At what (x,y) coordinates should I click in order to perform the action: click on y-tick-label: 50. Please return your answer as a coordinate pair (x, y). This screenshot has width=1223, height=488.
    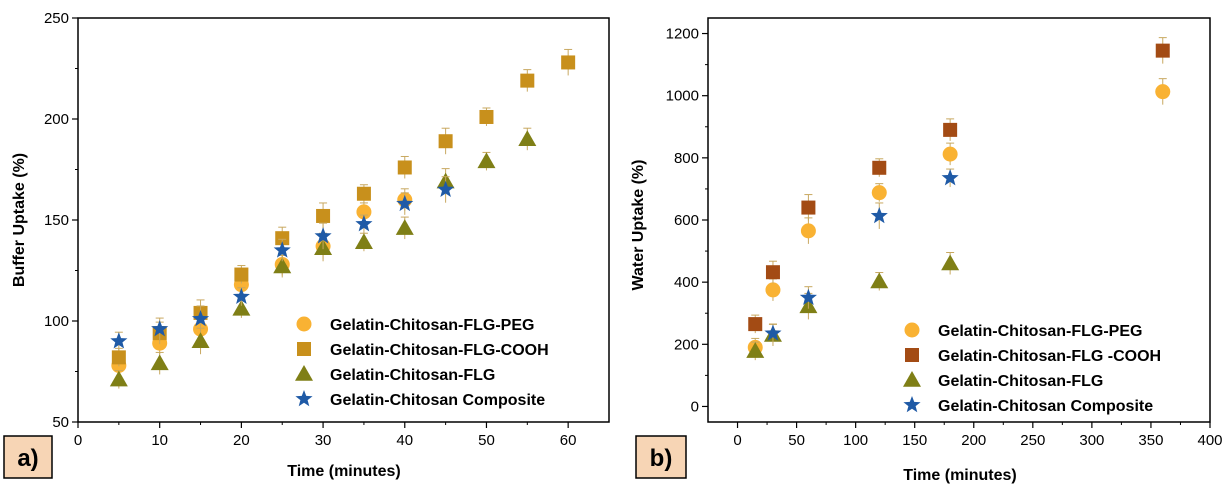
    Looking at the image, I should click on (60, 422).